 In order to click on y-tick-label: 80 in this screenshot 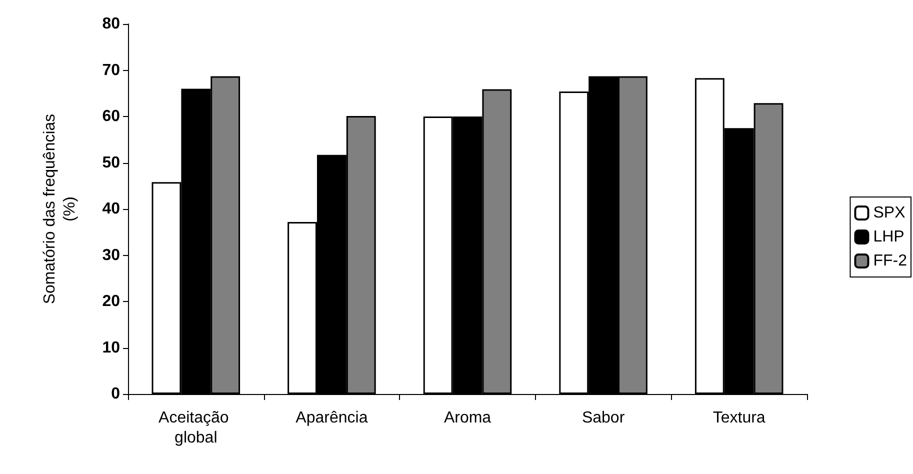, I will do `click(111, 24)`.